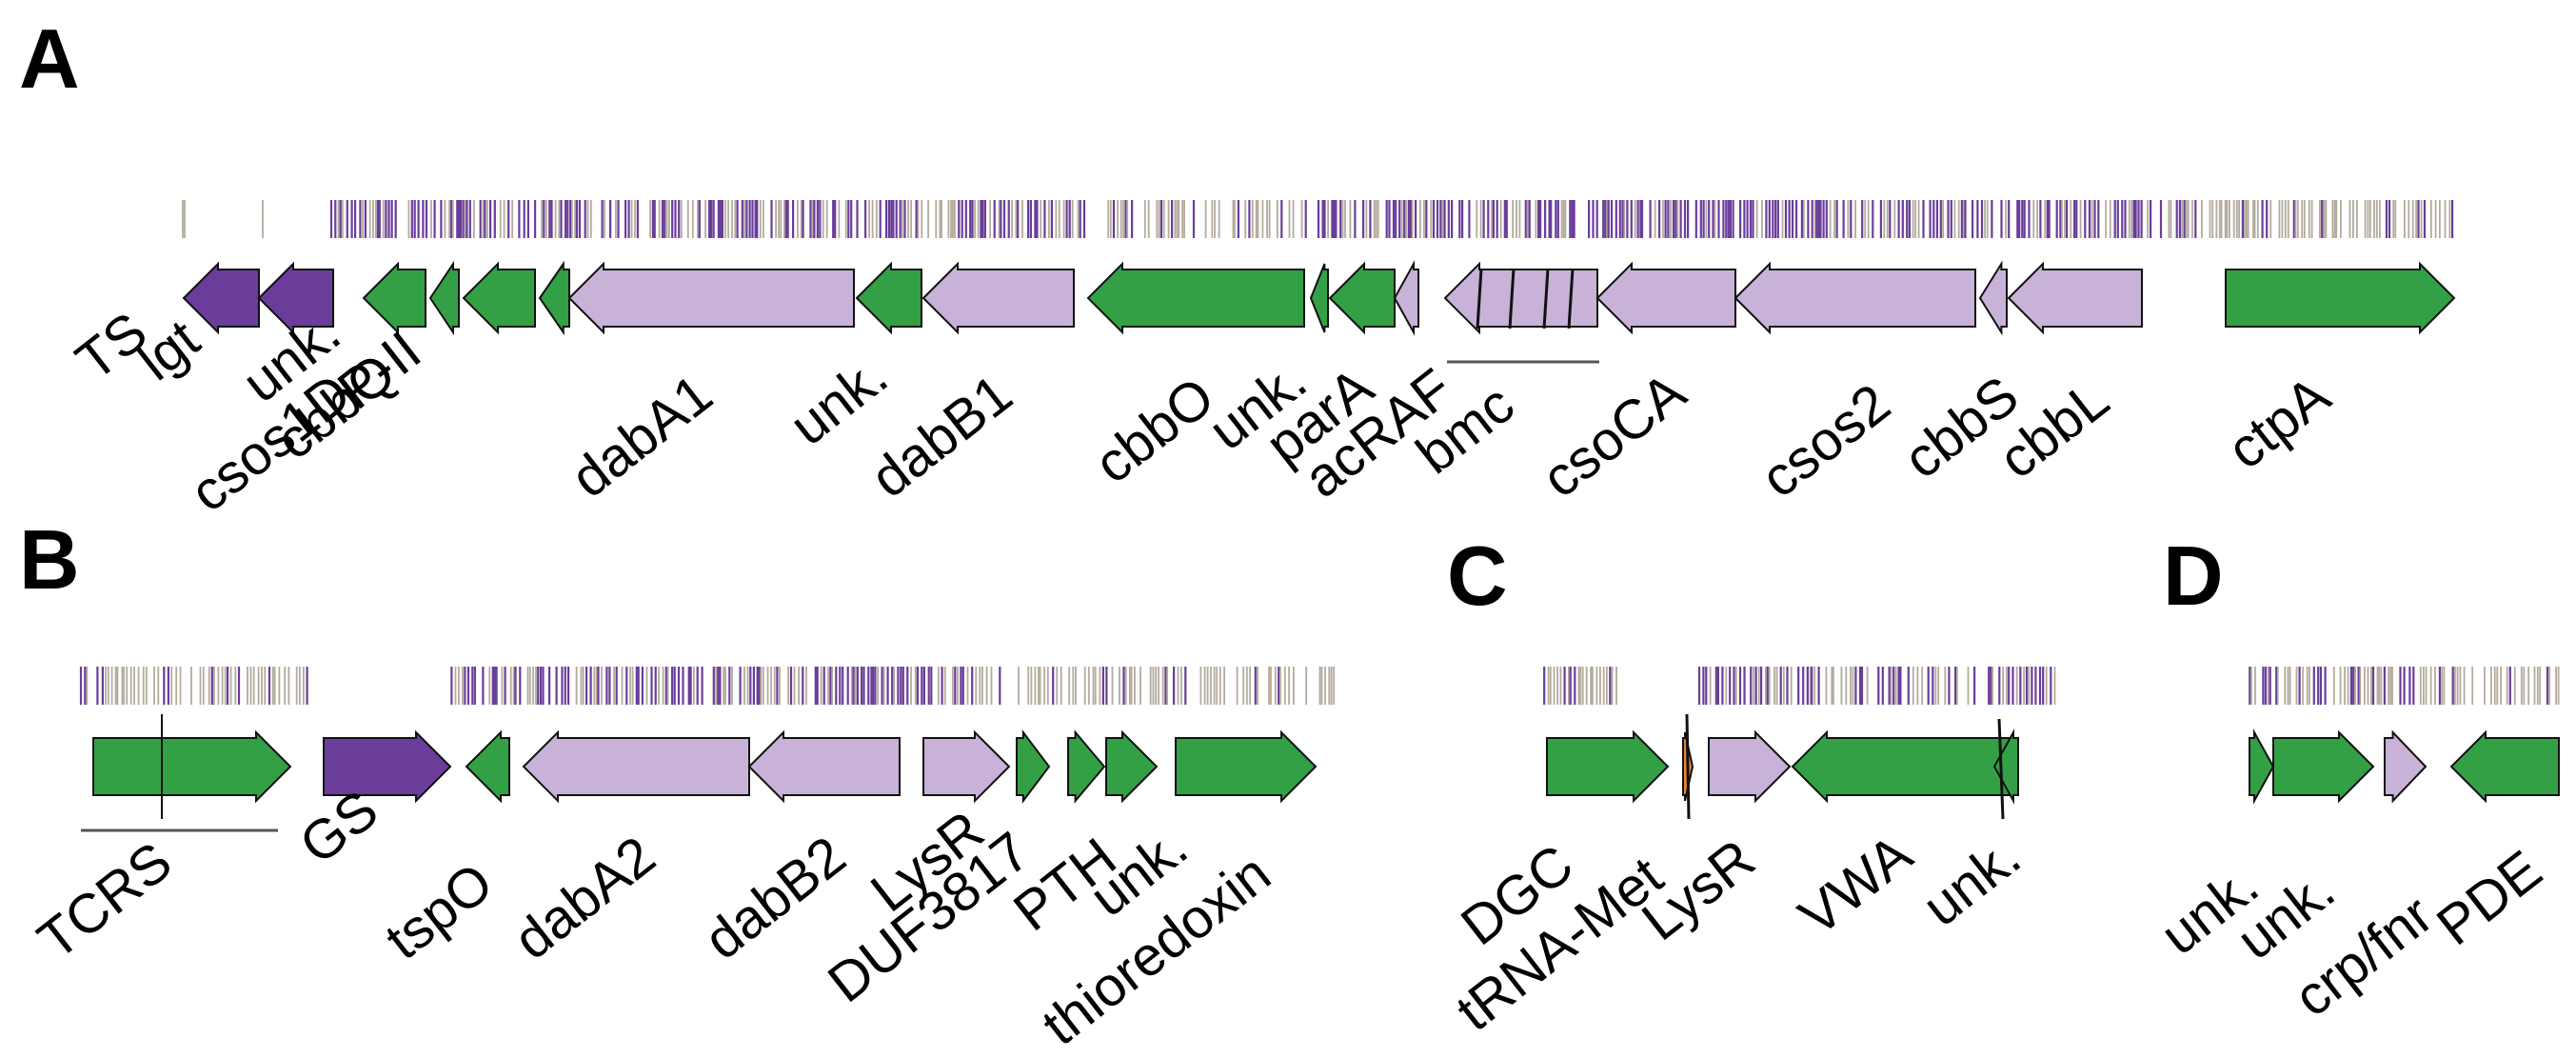 Image resolution: width=2576 pixels, height=1058 pixels. I want to click on gene-label-a-14: csoCA, so click(1614, 435).